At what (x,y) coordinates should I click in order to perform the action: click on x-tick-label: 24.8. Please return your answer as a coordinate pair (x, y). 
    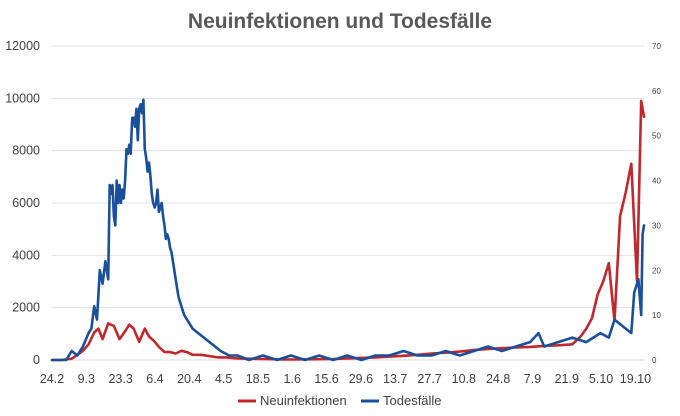
    Looking at the image, I should click on (498, 379).